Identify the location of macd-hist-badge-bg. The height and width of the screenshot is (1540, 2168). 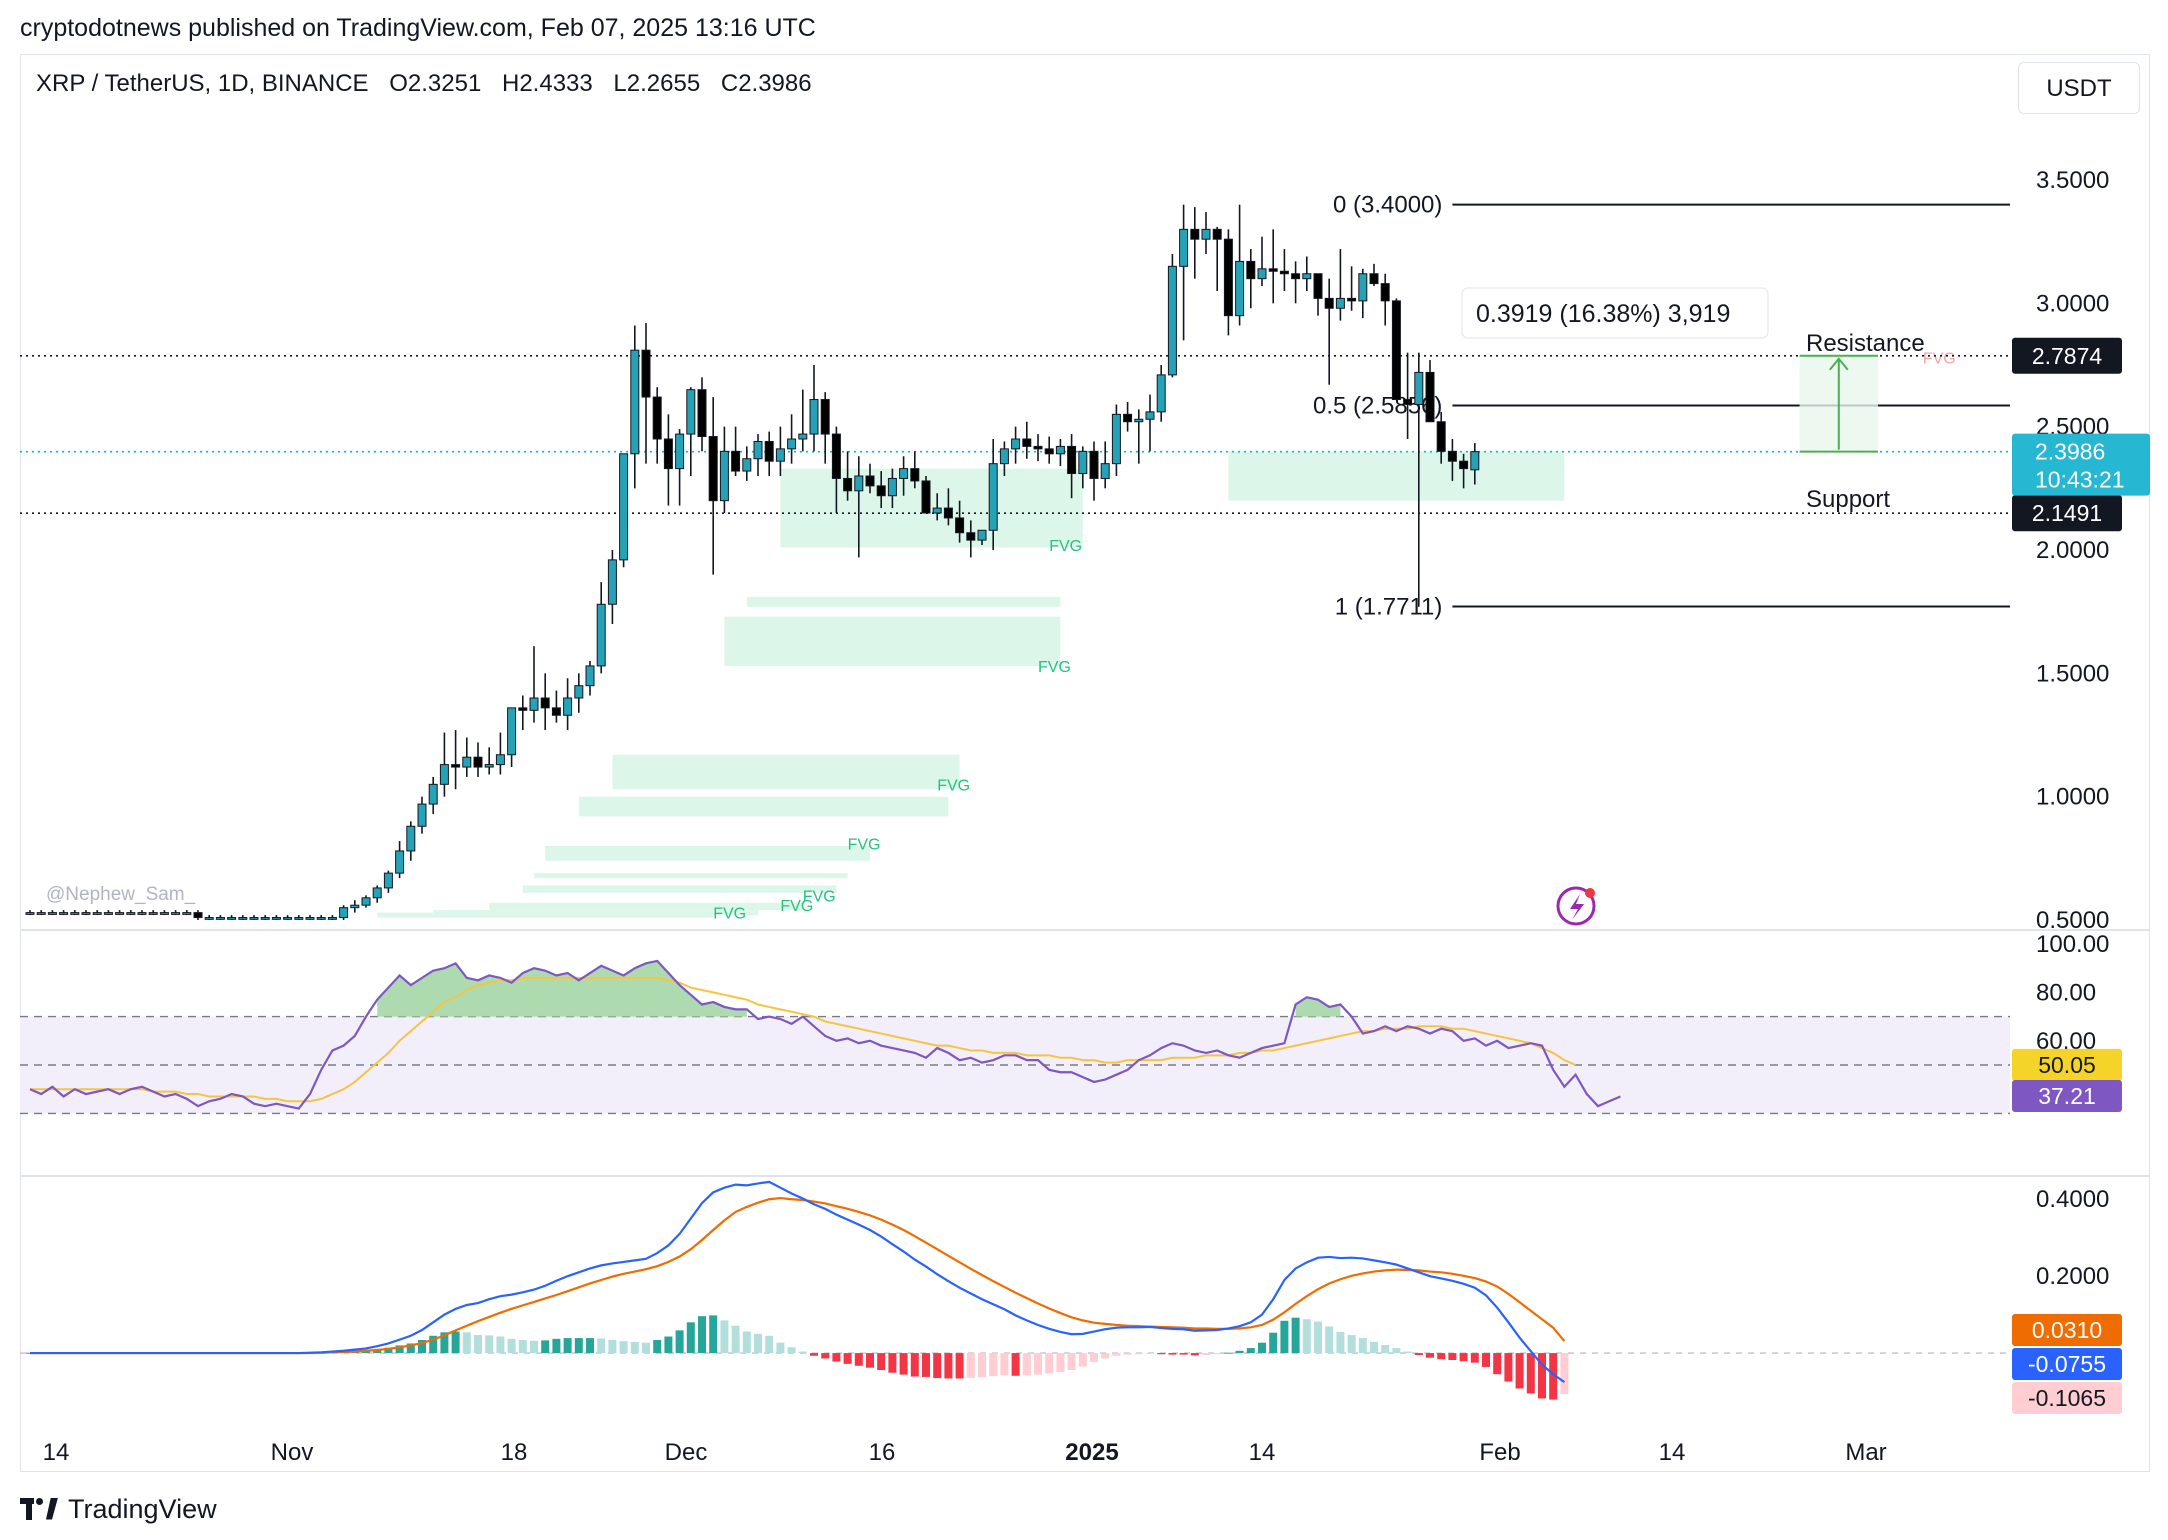
(2067, 1398).